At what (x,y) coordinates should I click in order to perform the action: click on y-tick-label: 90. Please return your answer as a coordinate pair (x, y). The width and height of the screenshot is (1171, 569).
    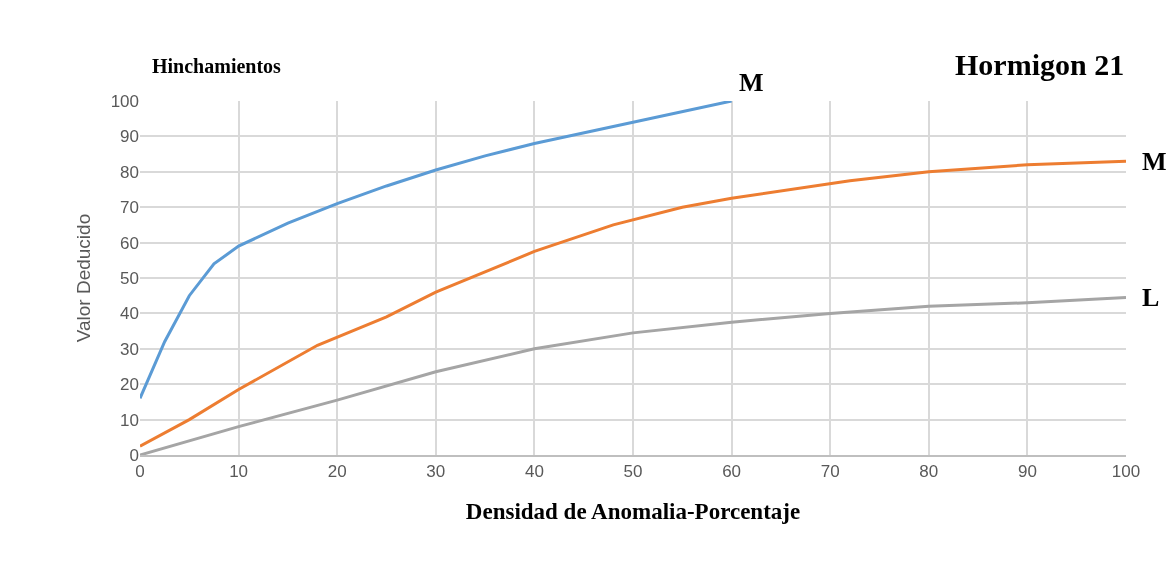
    Looking at the image, I should click on (129, 137).